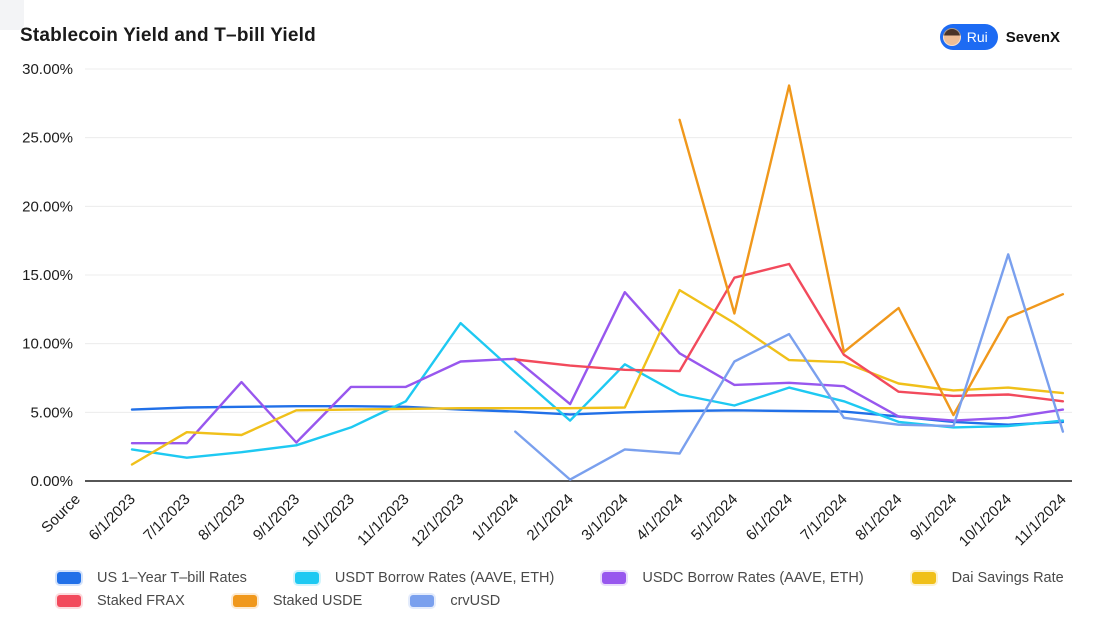 Image resolution: width=1100 pixels, height=638 pixels. I want to click on y-axis-label: 25.00%, so click(47, 138).